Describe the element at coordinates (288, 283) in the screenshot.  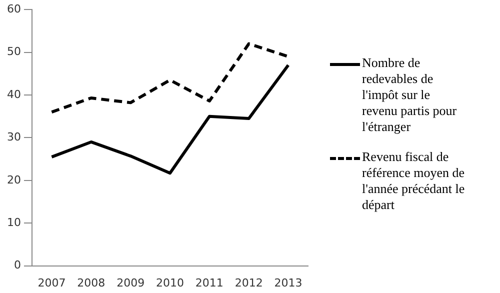
I see `x-tick-label: 2013` at that location.